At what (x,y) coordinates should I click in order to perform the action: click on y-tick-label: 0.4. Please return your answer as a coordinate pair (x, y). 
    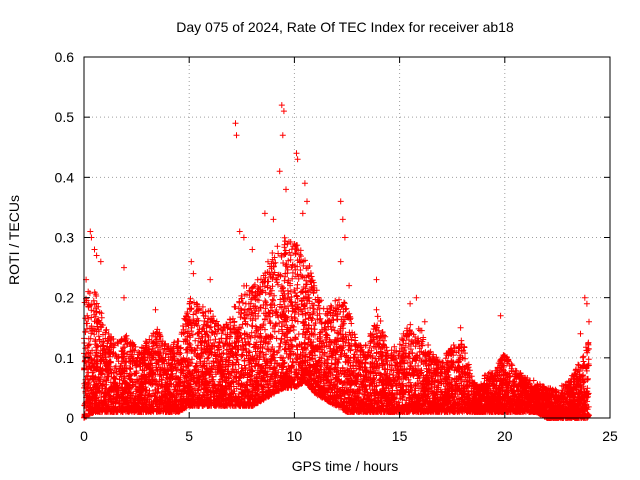
    Looking at the image, I should click on (65, 177).